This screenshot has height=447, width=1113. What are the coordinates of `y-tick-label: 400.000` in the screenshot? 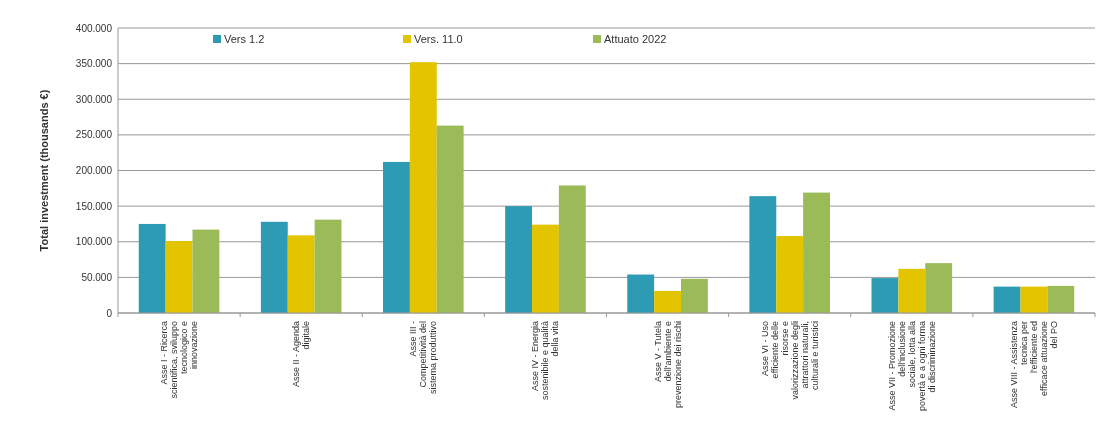 It's located at (94, 28).